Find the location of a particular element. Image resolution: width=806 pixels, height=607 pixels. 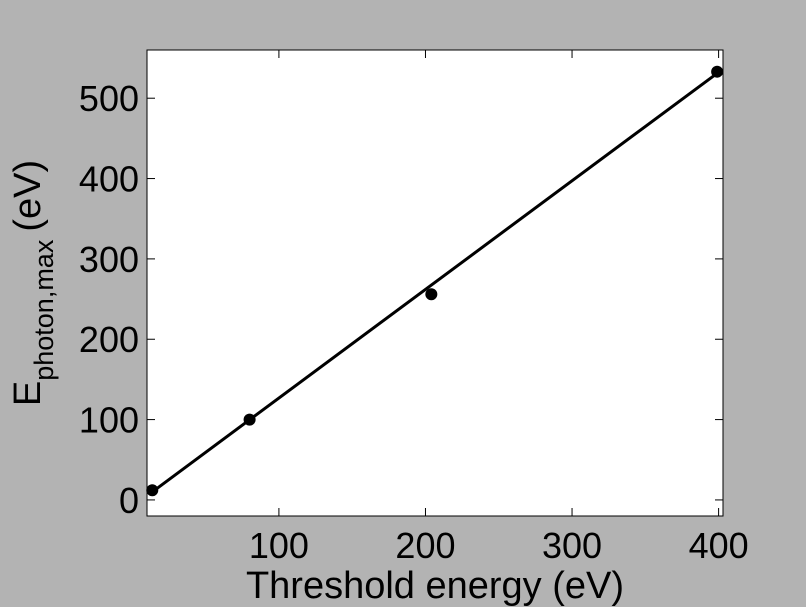

x-tick-label: 100 is located at coordinates (279, 545).